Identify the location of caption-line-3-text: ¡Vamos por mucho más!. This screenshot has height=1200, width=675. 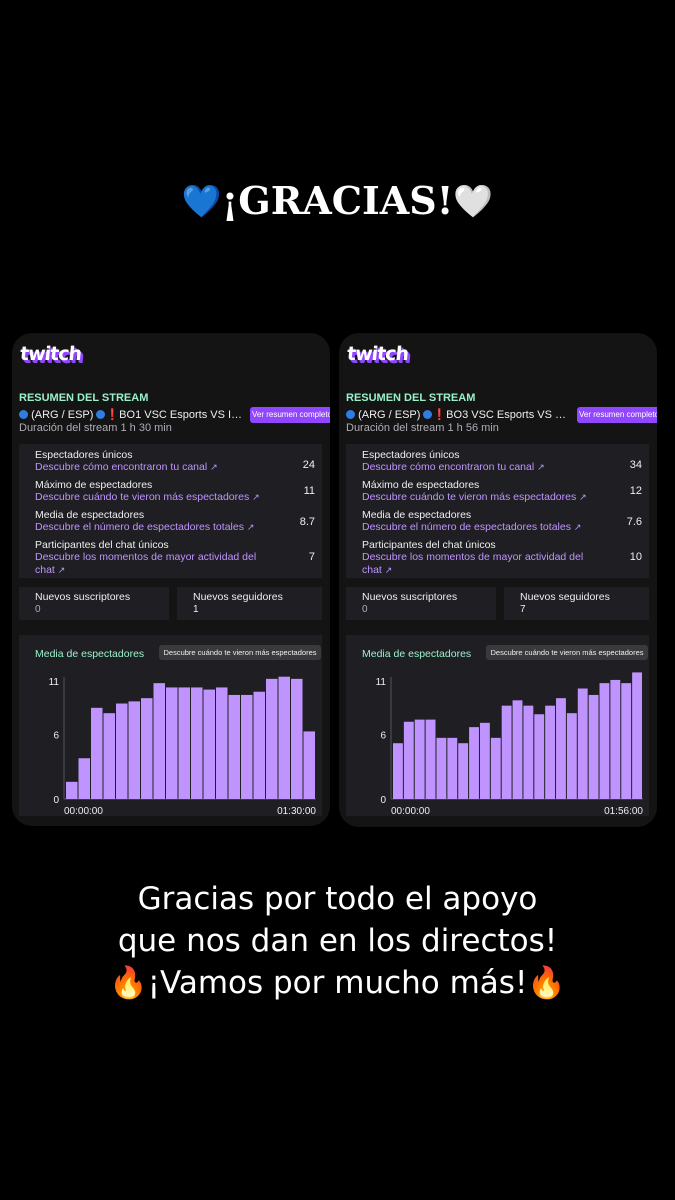
(337, 983).